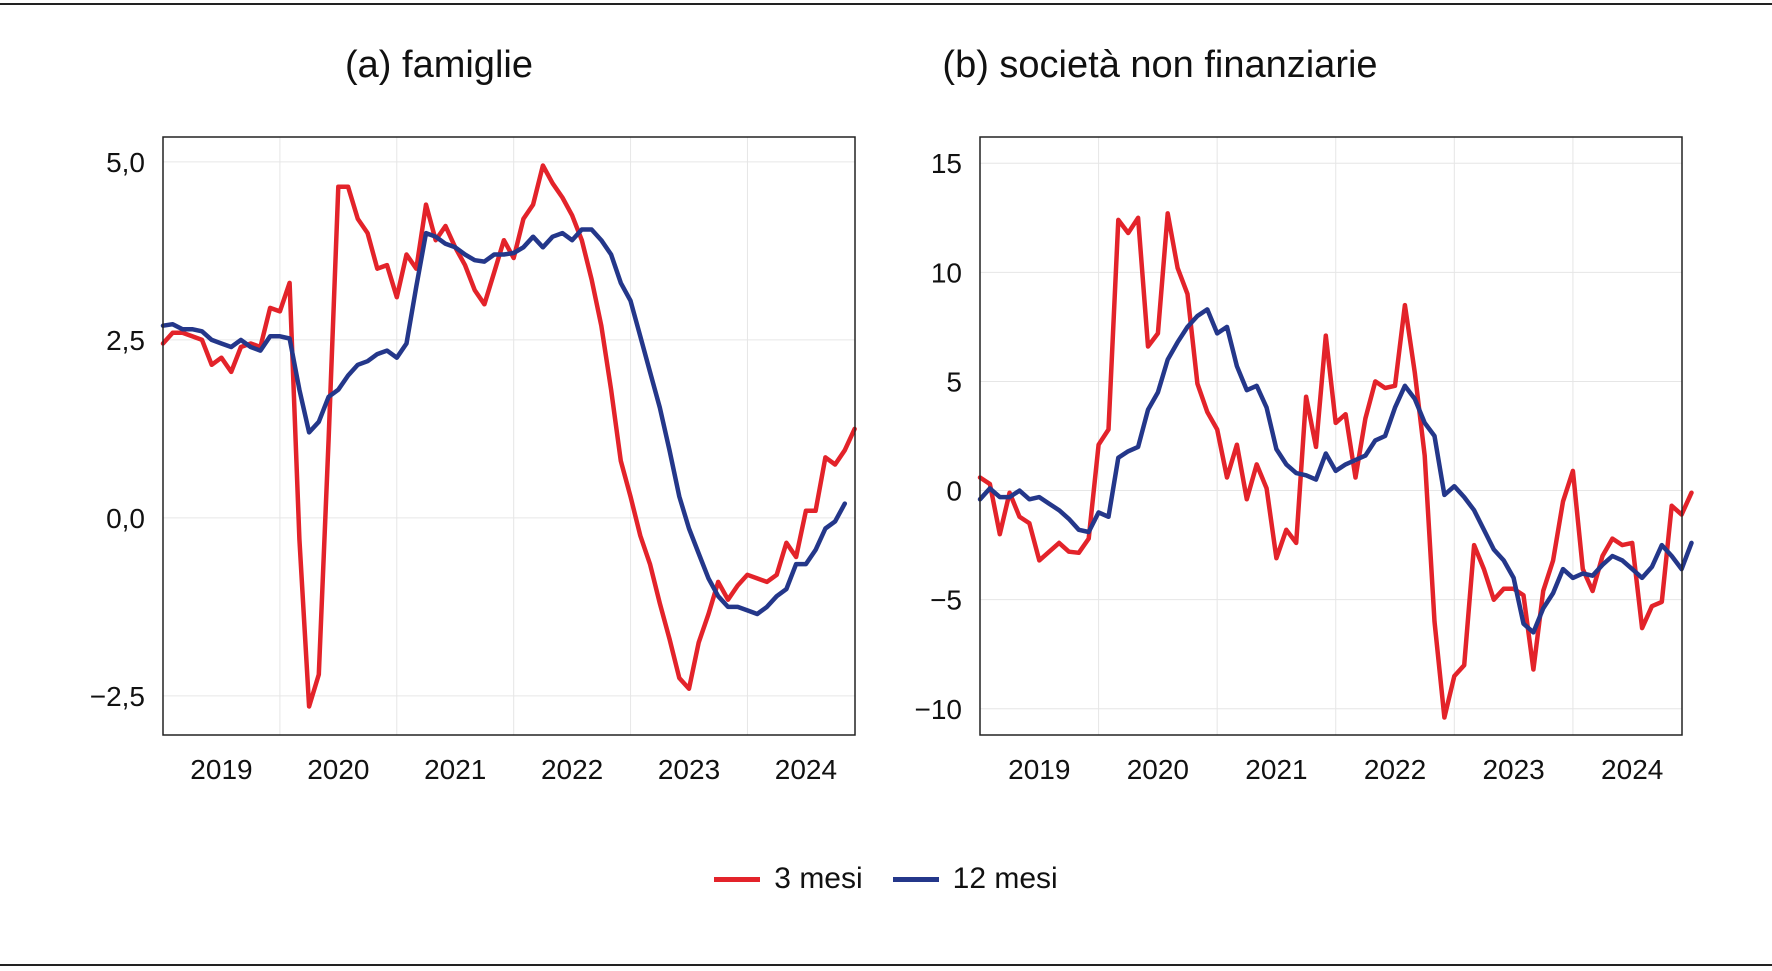 This screenshot has width=1772, height=971. I want to click on a-xtick-label: 2023, so click(689, 769).